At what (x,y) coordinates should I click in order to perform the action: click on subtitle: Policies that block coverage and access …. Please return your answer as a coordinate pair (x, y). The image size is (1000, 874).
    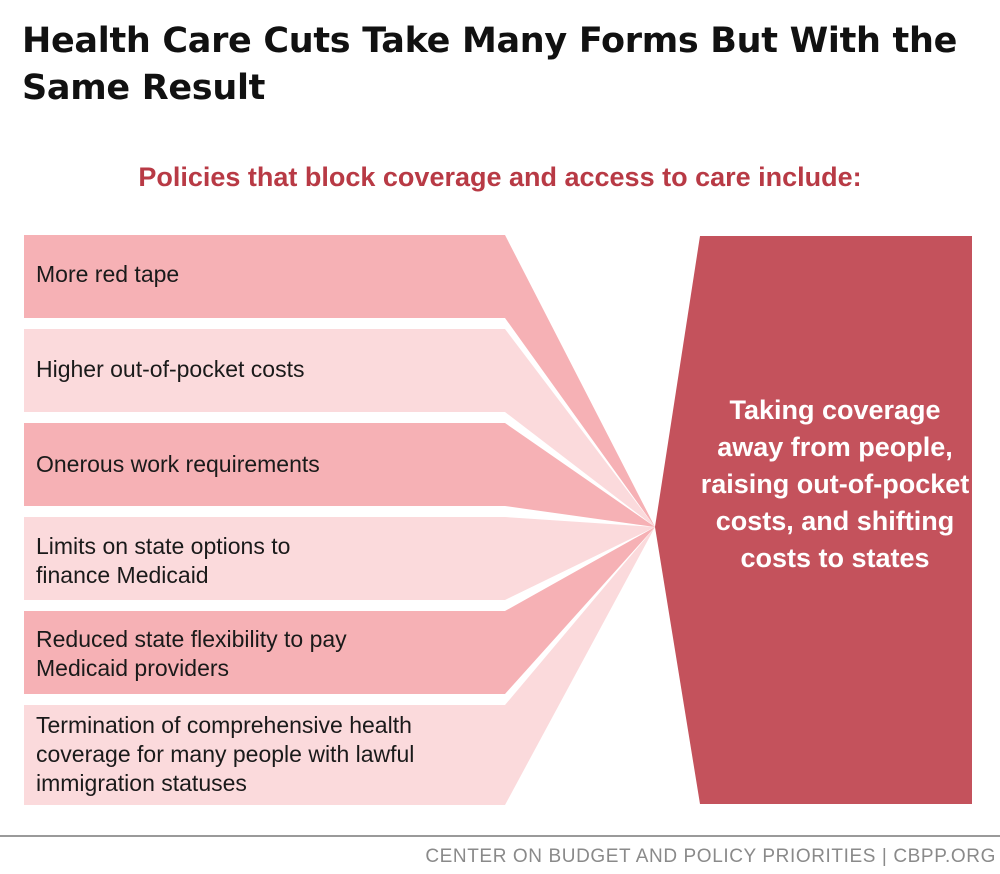
    Looking at the image, I should click on (500, 177).